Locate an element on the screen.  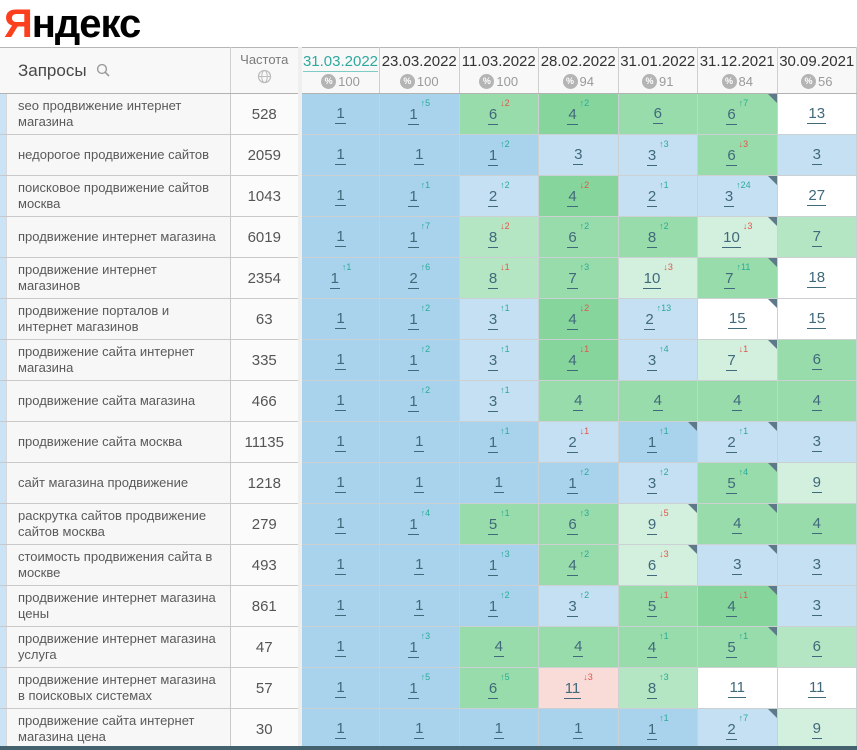
position-link: 15 is located at coordinates (817, 319).